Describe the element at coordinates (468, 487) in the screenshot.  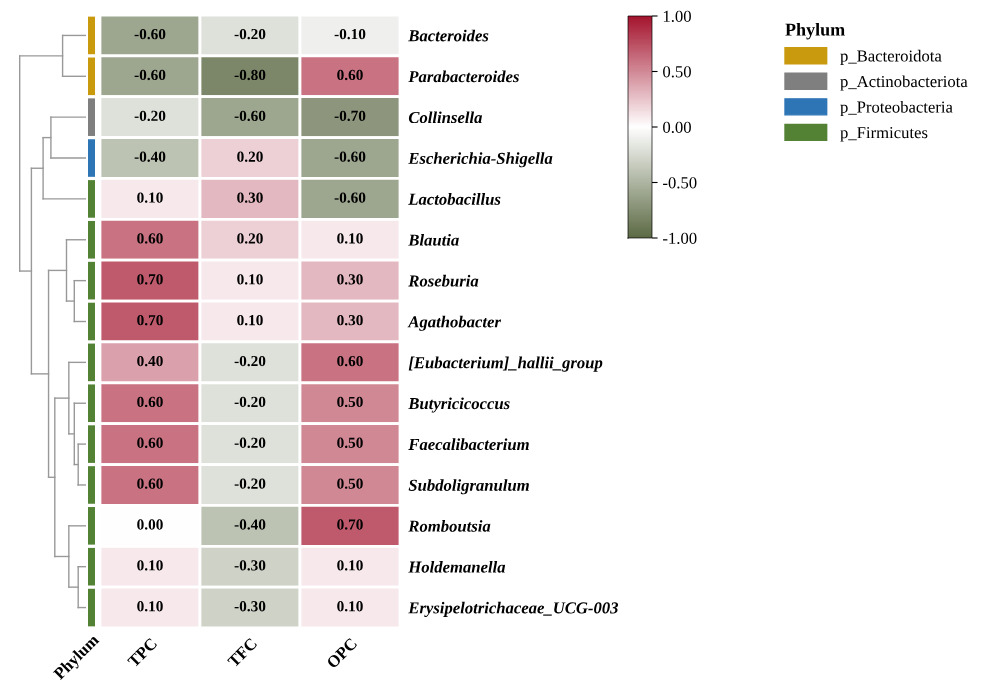
I see `y-tick-label: Subdoligranulum` at that location.